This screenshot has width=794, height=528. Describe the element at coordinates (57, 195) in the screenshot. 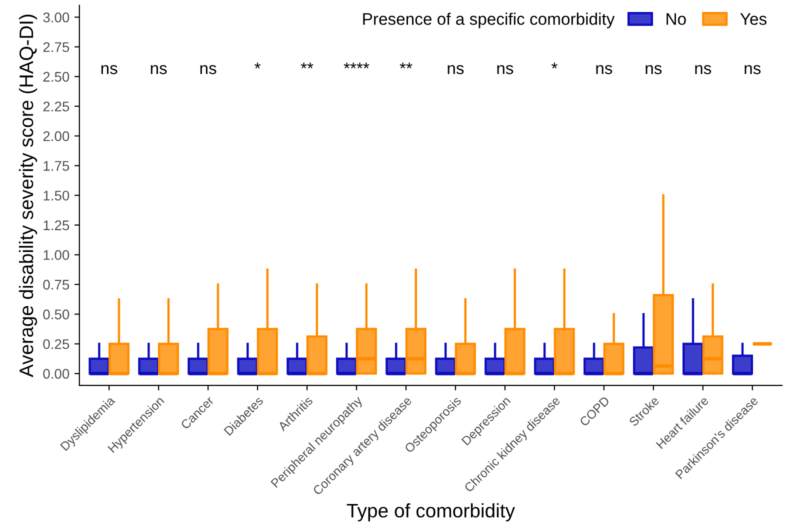

I see `y-tick-label: 1.50` at that location.